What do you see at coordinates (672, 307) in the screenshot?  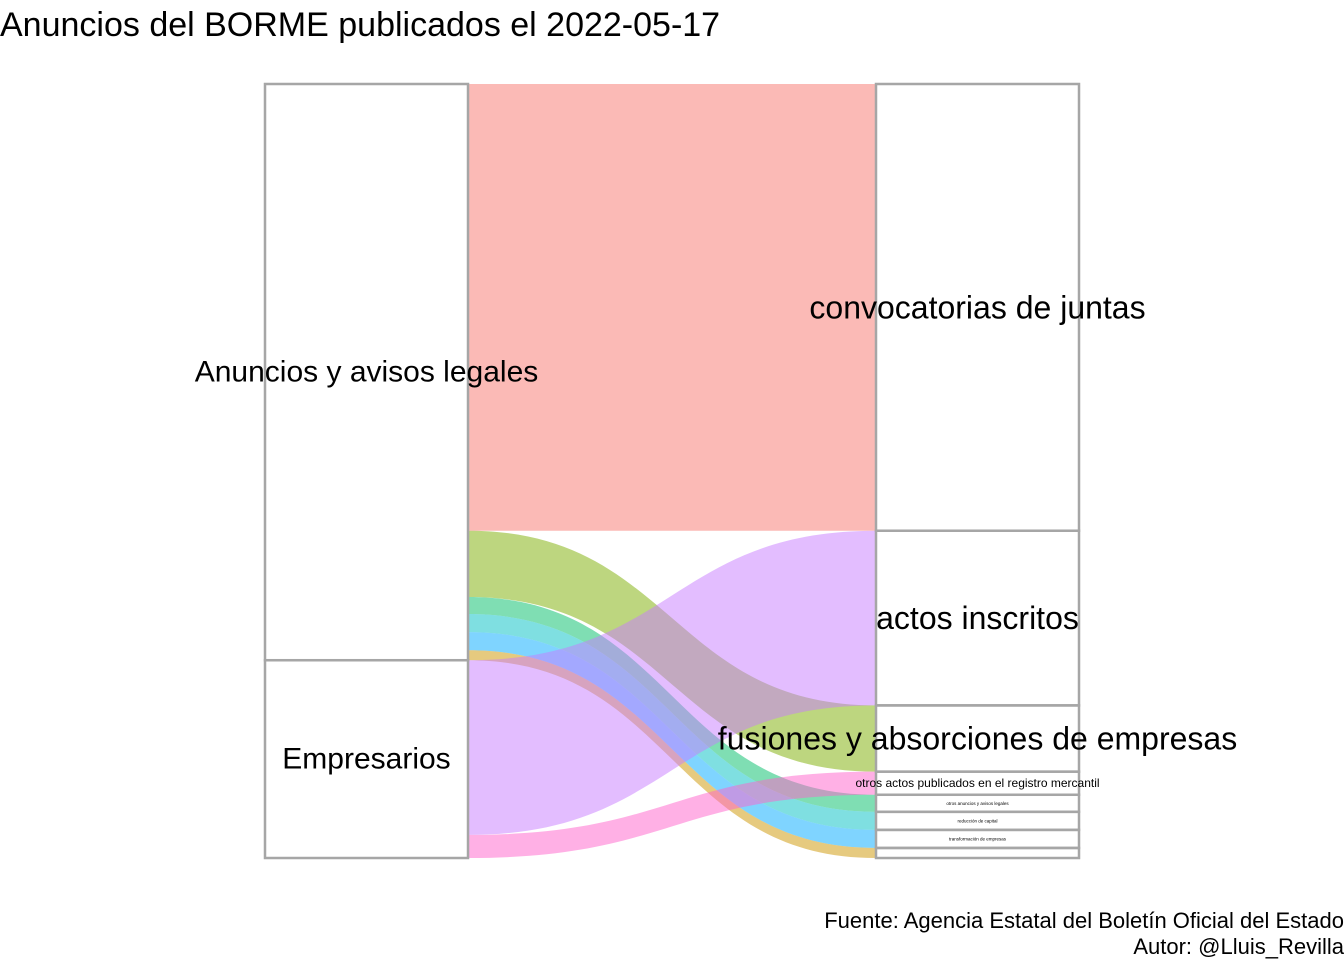 I see `flow-anuncios-y-avisos-legales-to-convocatorias-de-juntas` at bounding box center [672, 307].